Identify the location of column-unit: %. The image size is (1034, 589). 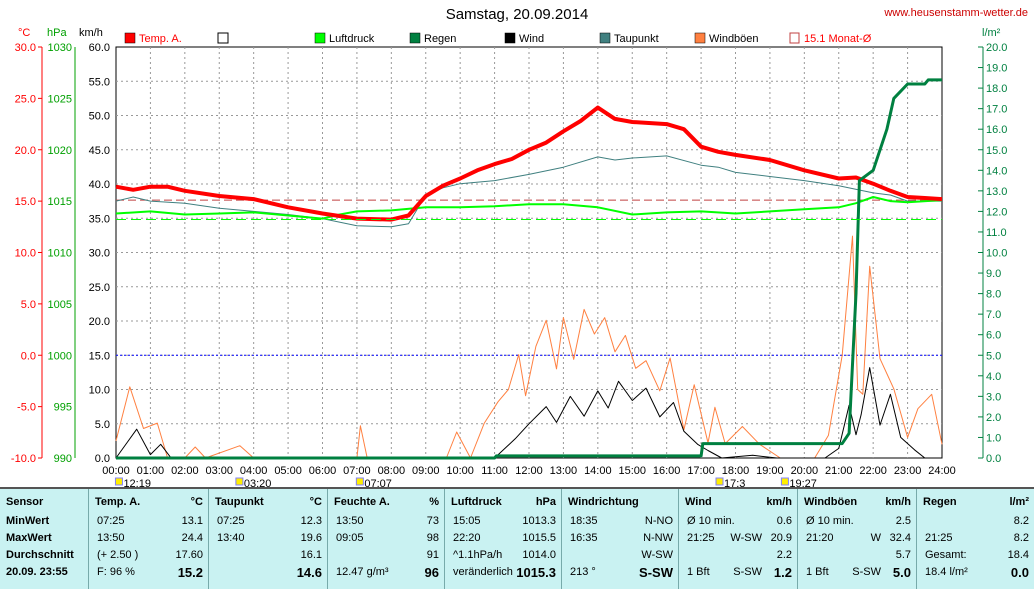
(434, 502).